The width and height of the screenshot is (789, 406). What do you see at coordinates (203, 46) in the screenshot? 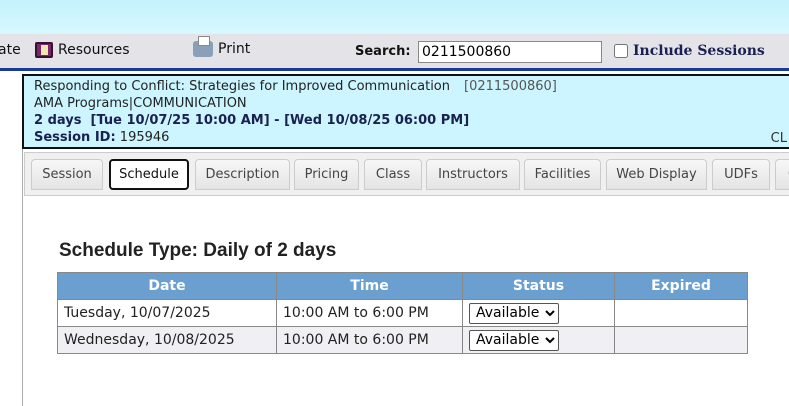
I see `printer-icon` at bounding box center [203, 46].